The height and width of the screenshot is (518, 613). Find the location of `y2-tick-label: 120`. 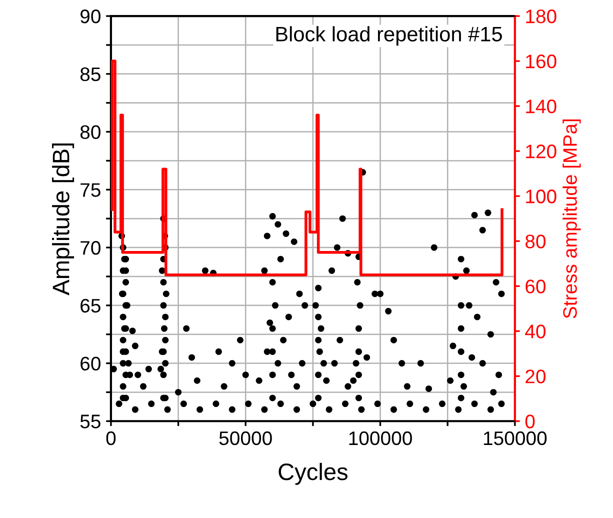

y2-tick-label: 120 is located at coordinates (541, 151).